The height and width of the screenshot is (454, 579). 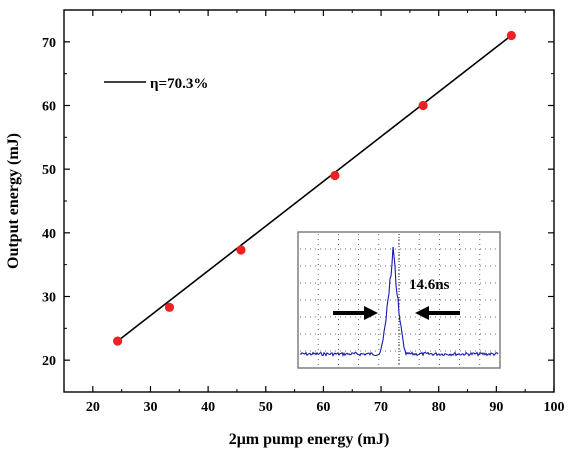 I want to click on x-axis-title: 2μm pump energy (mJ), so click(x=309, y=439).